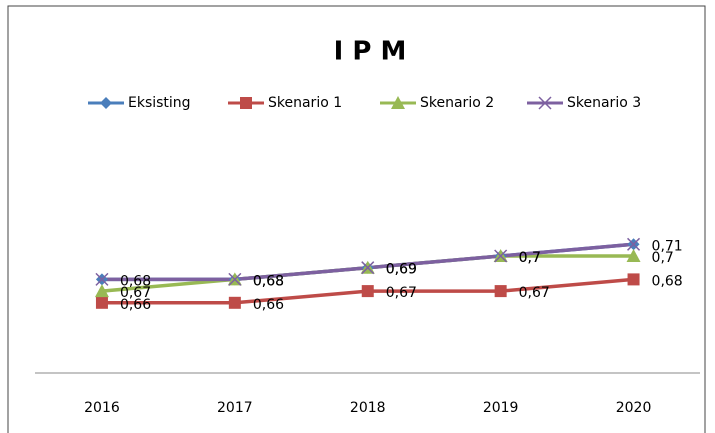  Describe the element at coordinates (457, 103) in the screenshot. I see `legend-label: Skenario 2` at that location.